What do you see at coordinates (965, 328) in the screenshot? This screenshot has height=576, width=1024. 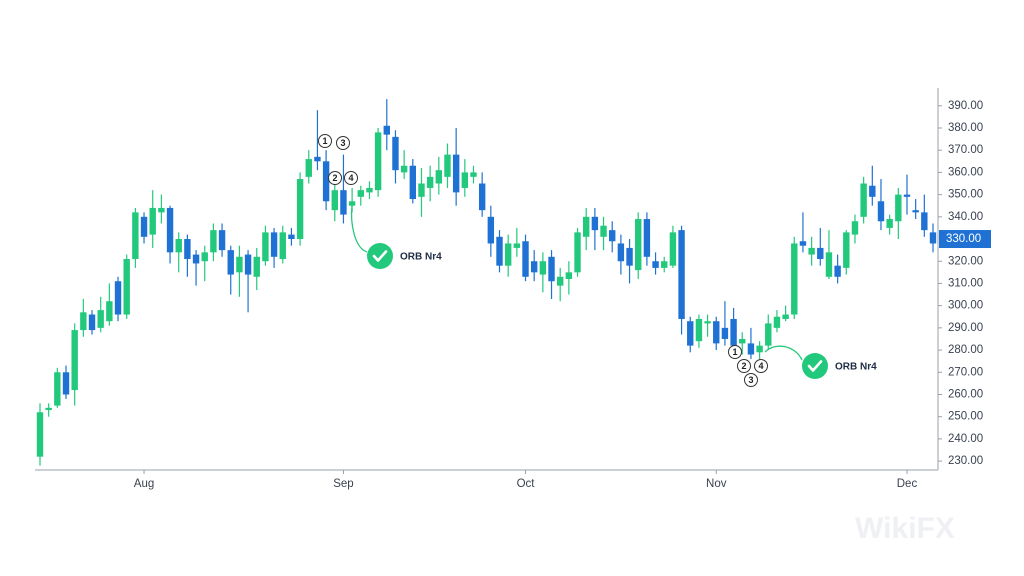 I see `y-tick-label: 290.00` at bounding box center [965, 328].